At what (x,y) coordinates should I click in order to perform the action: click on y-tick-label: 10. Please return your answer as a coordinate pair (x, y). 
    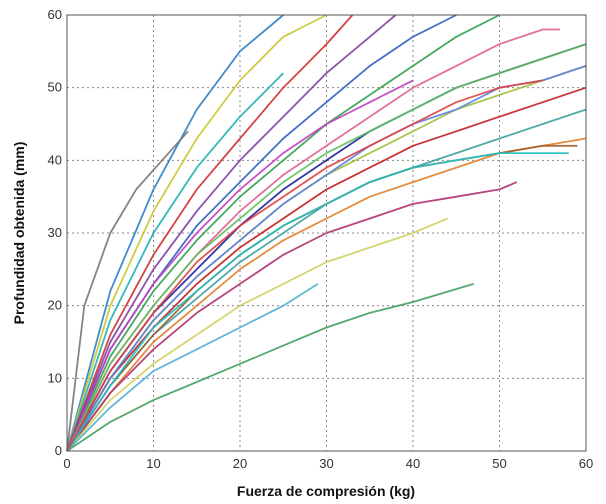
    Looking at the image, I should click on (55, 377).